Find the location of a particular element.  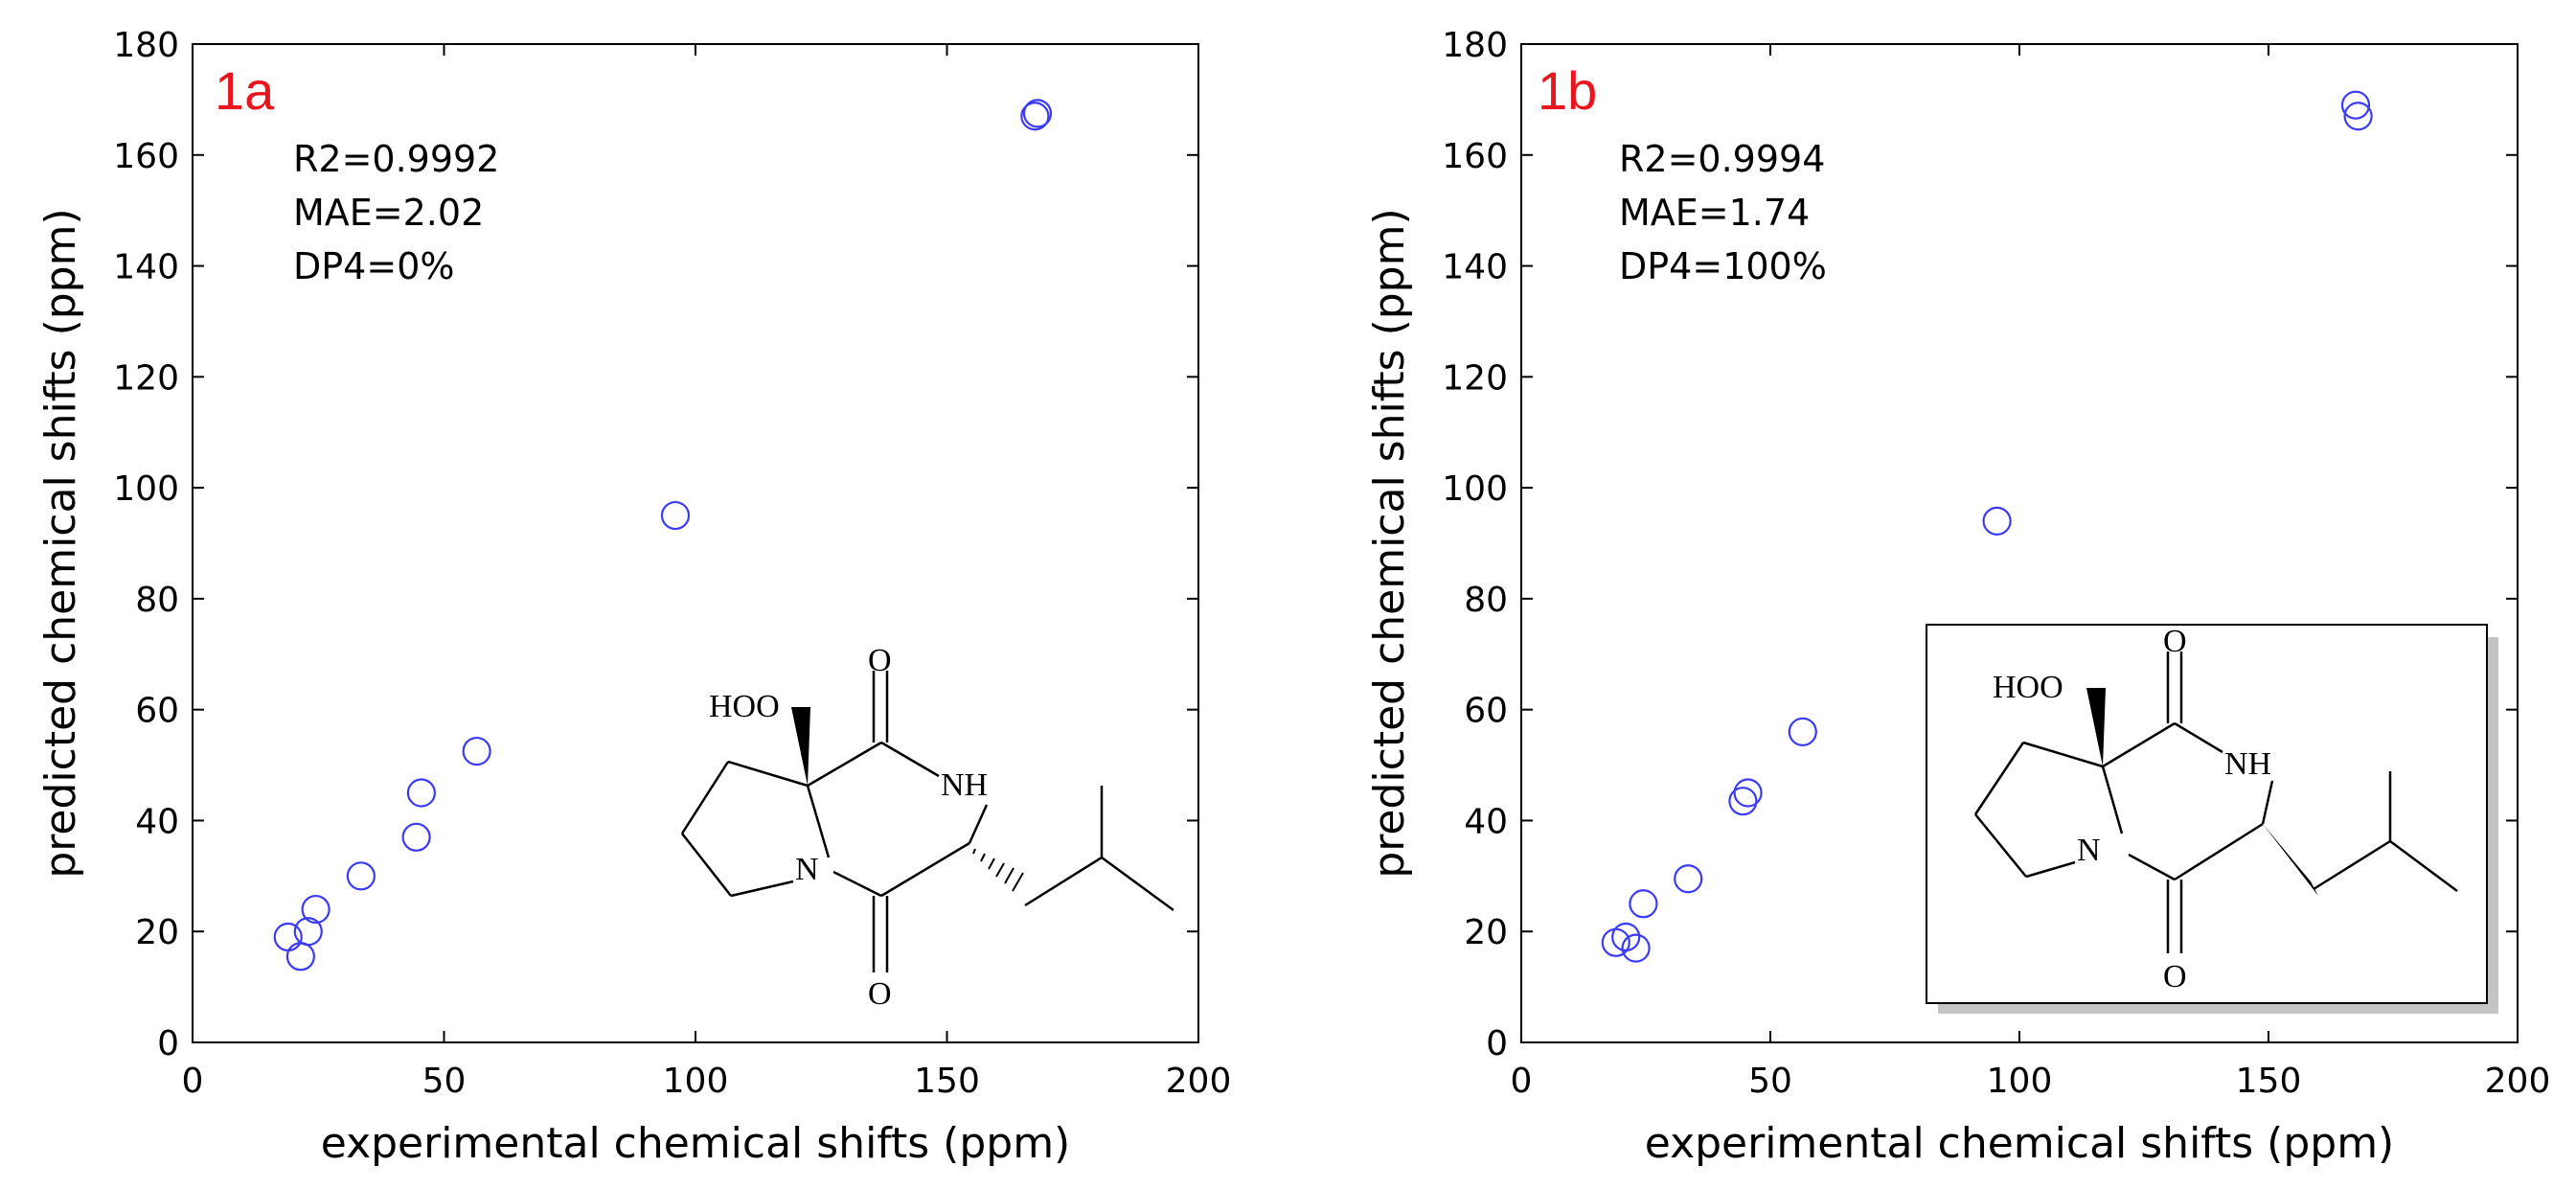

dp4-annotation: DP4=100% is located at coordinates (1723, 266).